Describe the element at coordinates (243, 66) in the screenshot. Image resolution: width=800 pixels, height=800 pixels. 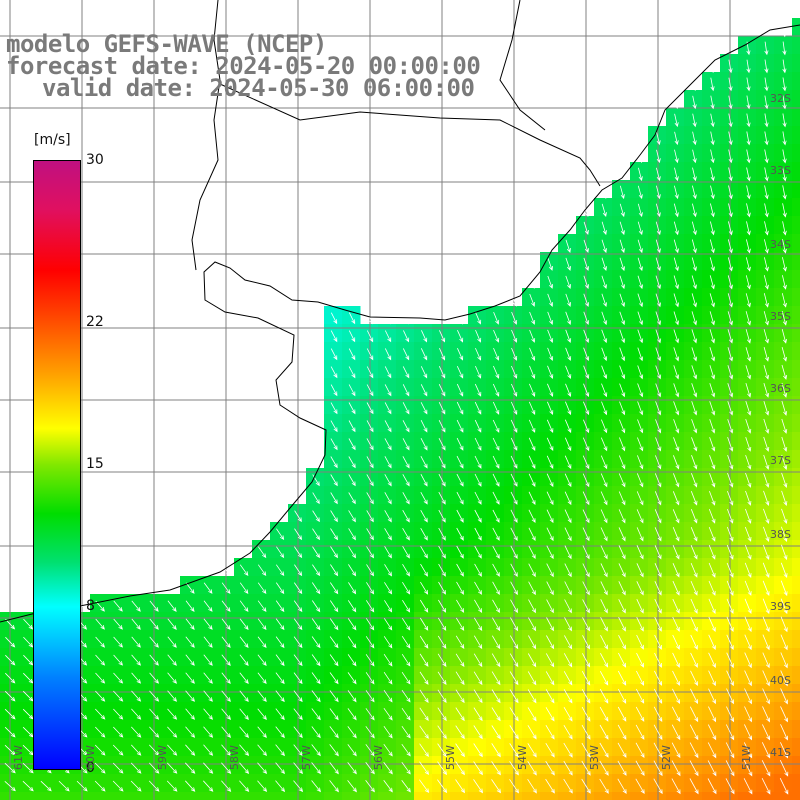
I see `forecast-date: forecast date: 2024-05-20 00:00:00` at that location.